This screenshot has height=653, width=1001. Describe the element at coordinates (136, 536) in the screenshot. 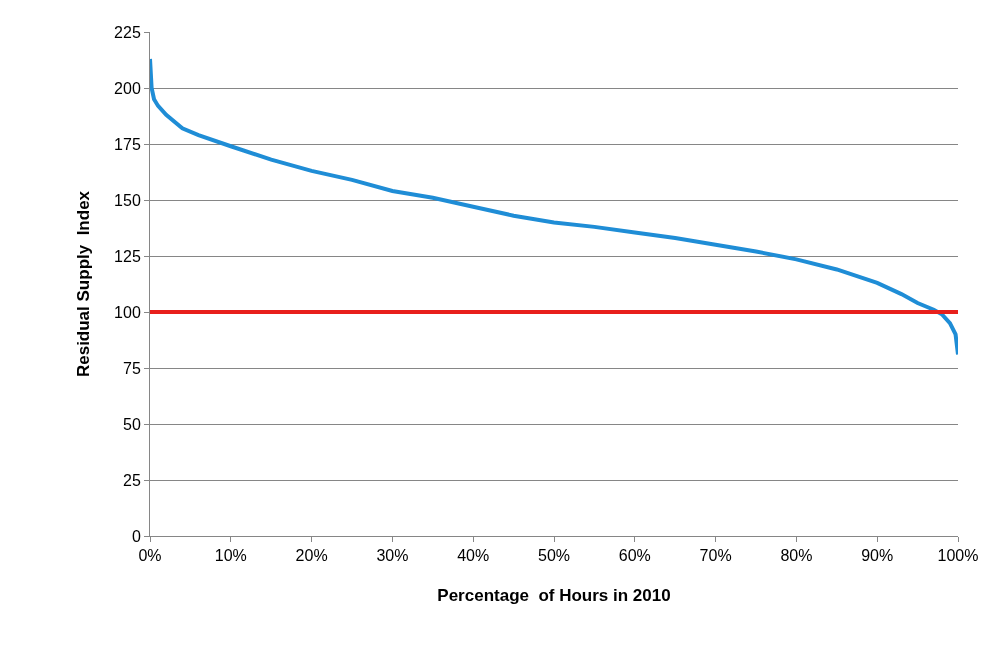

I see `y-tick-label: 0` at that location.